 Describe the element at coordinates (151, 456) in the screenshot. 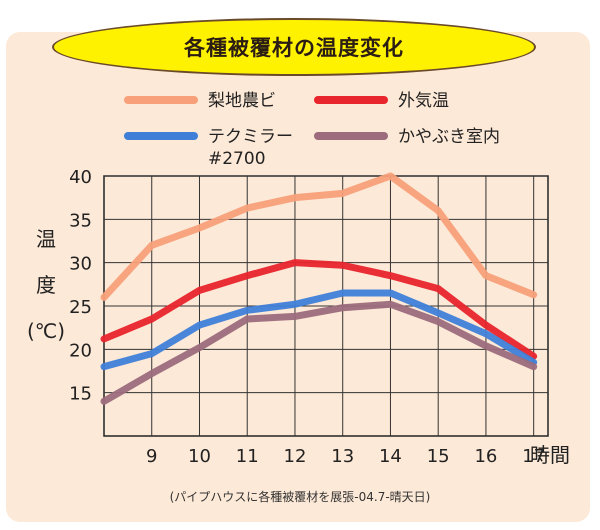

I see `x-tick-label: 9` at that location.